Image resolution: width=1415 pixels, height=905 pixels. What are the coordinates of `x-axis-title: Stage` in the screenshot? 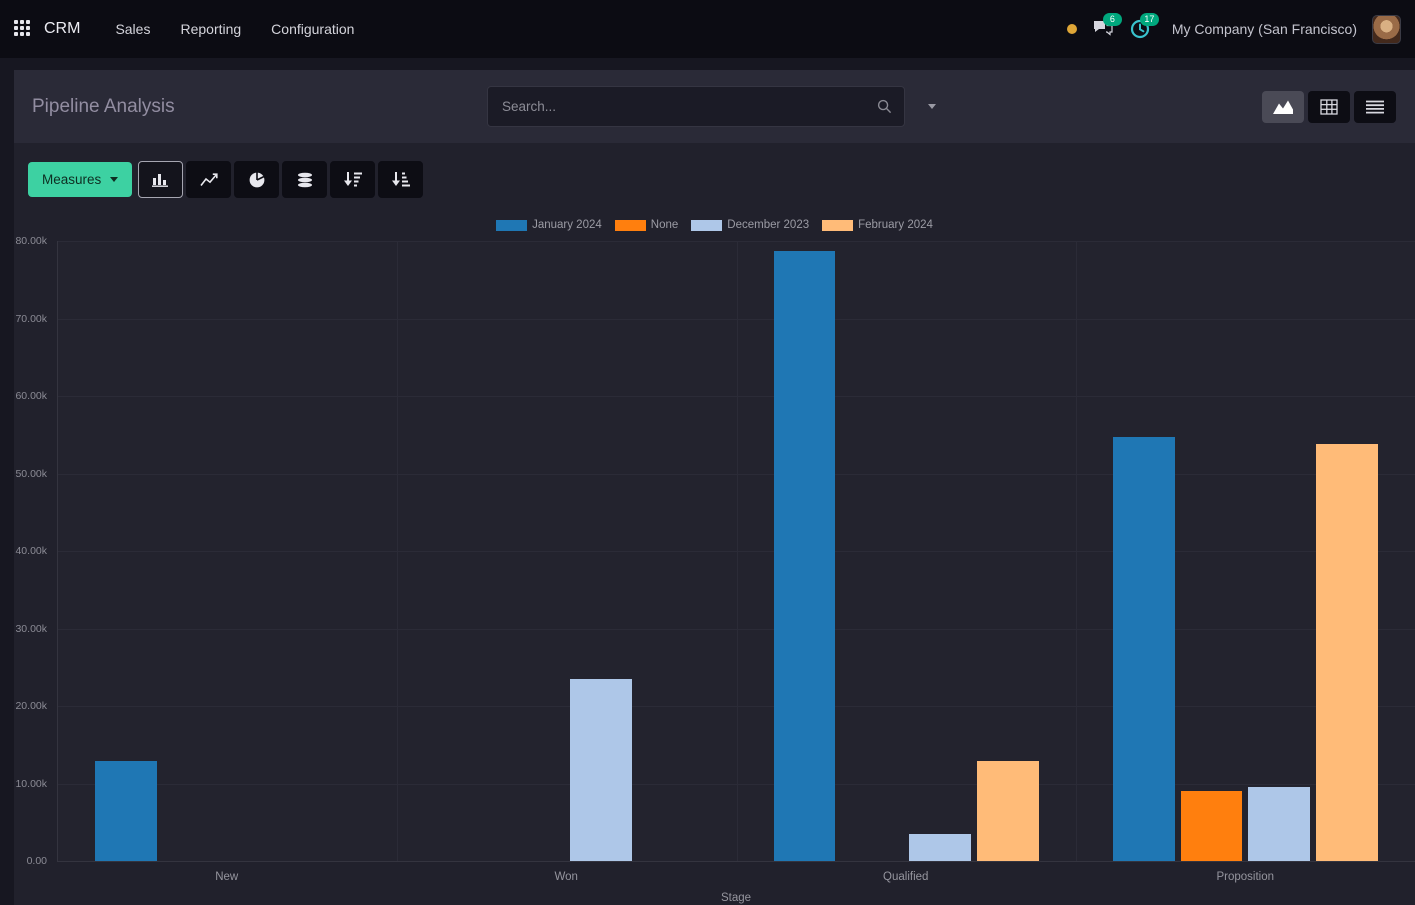 It's located at (736, 898).